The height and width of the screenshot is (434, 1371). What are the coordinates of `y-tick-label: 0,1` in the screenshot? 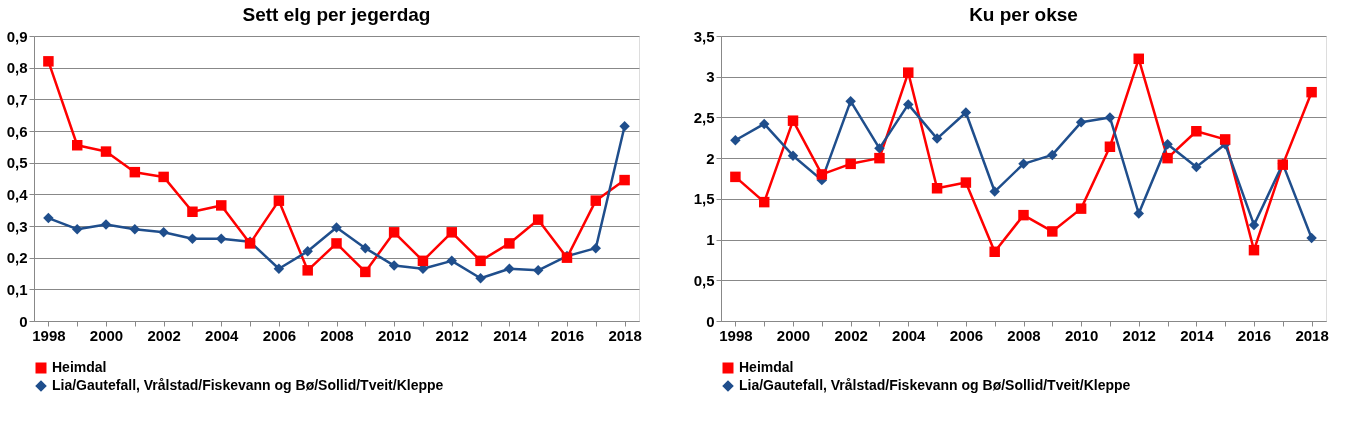 It's located at (17, 289).